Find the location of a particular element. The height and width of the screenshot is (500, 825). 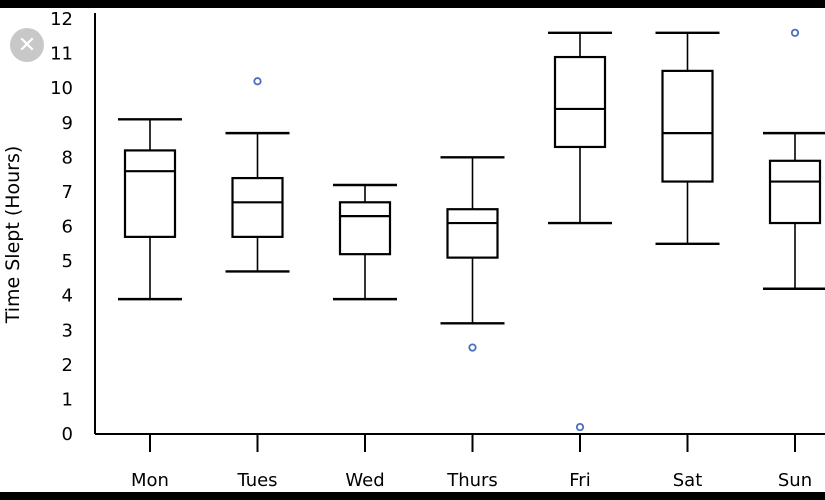

x-tick-label: Mon is located at coordinates (150, 480).